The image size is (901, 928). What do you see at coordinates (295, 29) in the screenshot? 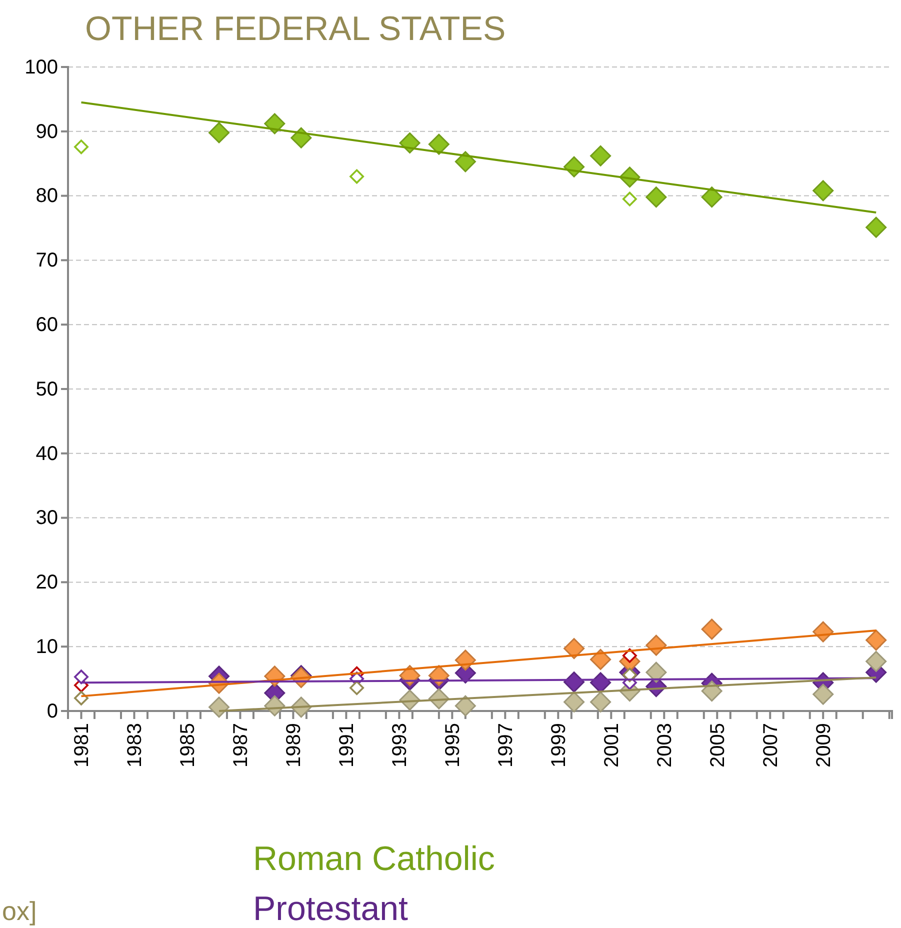
I see `chart-title: OTHER FEDERAL STATES` at bounding box center [295, 29].